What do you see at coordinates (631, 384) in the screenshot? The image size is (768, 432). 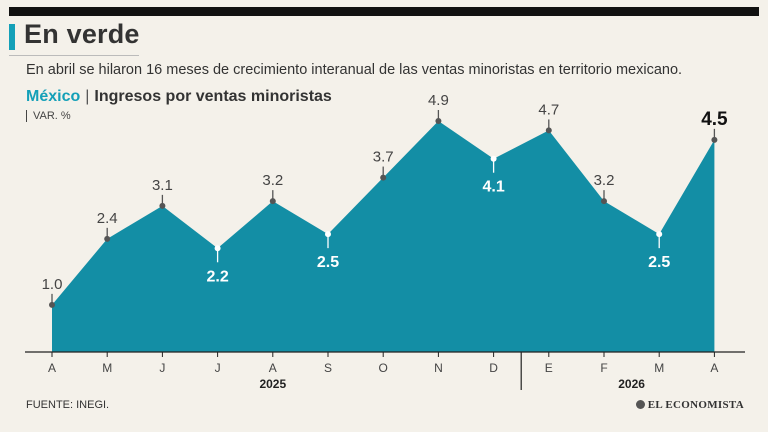 I see `year-label: 2026` at bounding box center [631, 384].